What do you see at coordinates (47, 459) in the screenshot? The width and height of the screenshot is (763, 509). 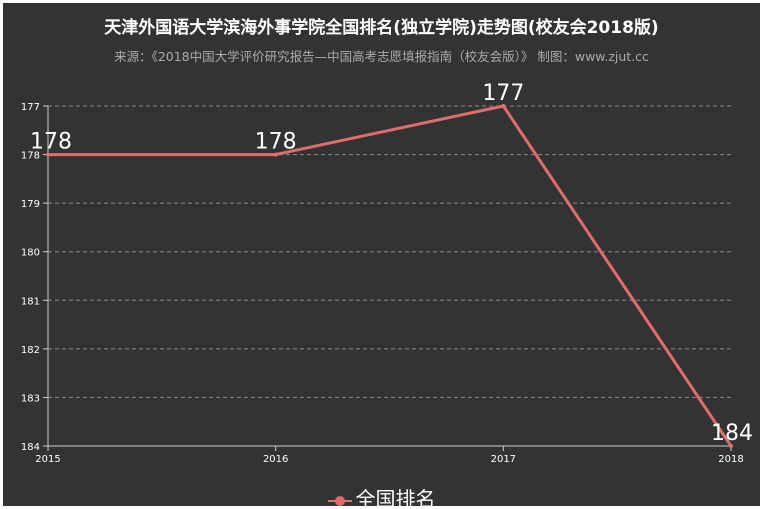 I see `x-tick-label: 2015` at bounding box center [47, 459].